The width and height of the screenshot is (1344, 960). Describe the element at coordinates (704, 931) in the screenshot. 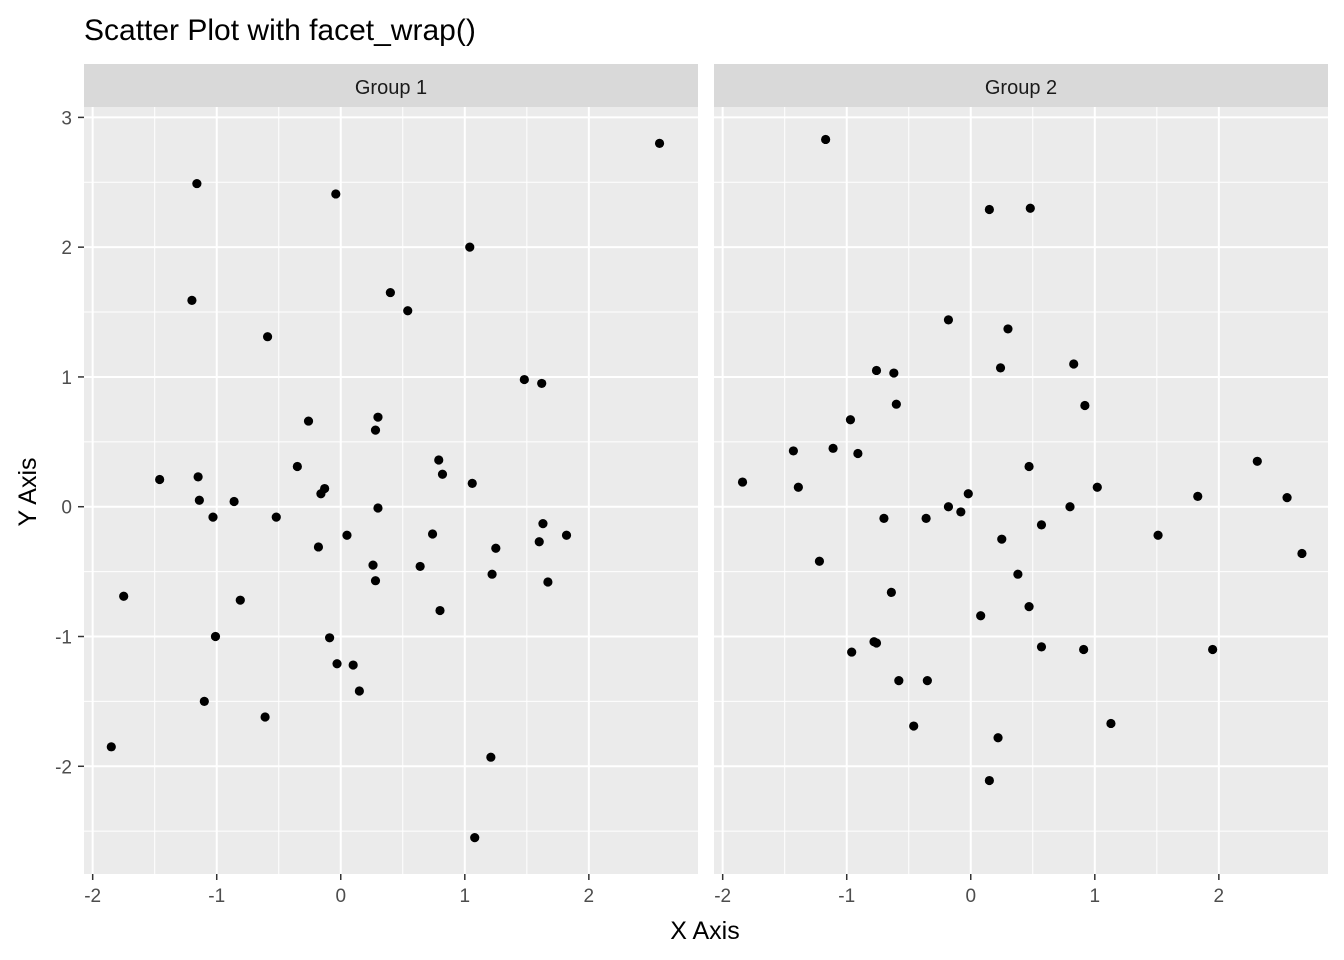

I see `x-axis-label: X Axis` at that location.